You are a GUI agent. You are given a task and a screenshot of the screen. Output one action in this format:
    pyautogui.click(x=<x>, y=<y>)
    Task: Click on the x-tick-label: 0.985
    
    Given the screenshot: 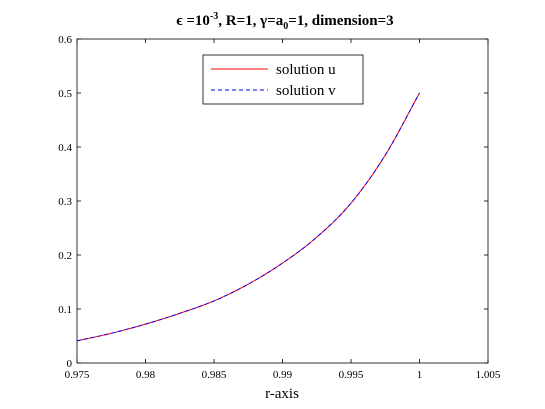 What is the action you would take?
    pyautogui.click(x=214, y=375)
    